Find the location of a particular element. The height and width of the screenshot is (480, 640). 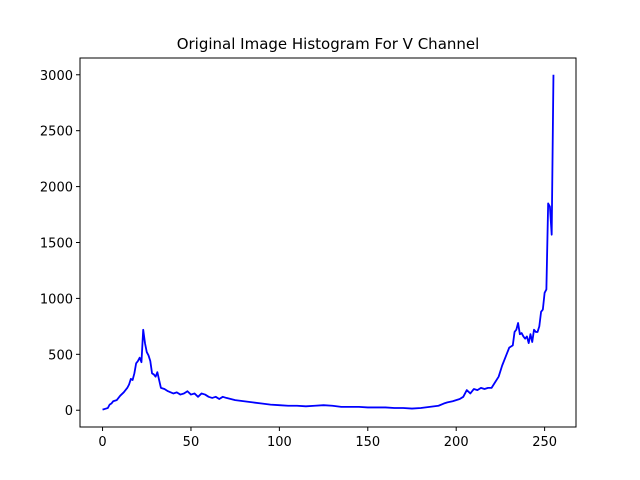

y-tick-label: 2500 is located at coordinates (56, 132).